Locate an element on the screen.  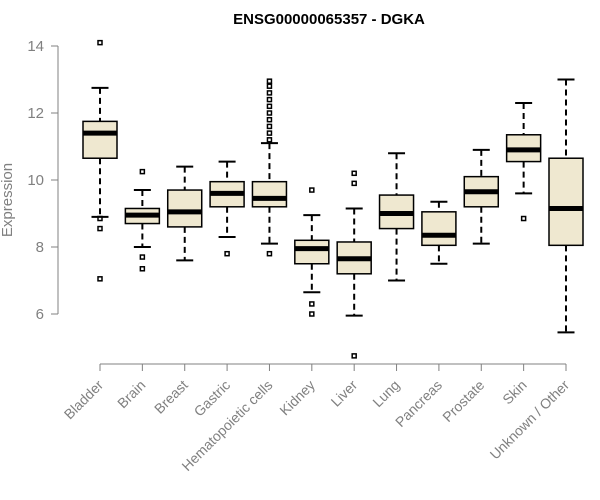
chart-title: ENSG00000065357 - DGKA is located at coordinates (329, 19).